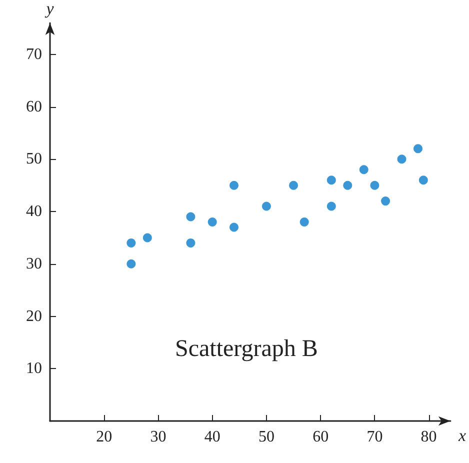 This screenshot has width=469, height=463. What do you see at coordinates (34, 107) in the screenshot?
I see `y-tick-label: 60` at bounding box center [34, 107].